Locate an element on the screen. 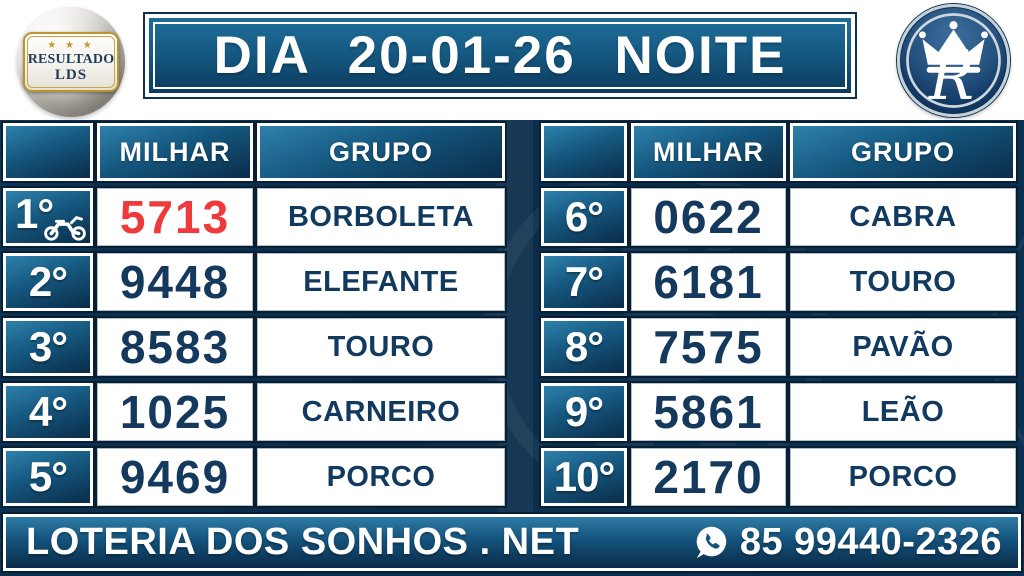 Image resolution: width=1024 pixels, height=576 pixels. position-cell-10: 10° is located at coordinates (584, 477).